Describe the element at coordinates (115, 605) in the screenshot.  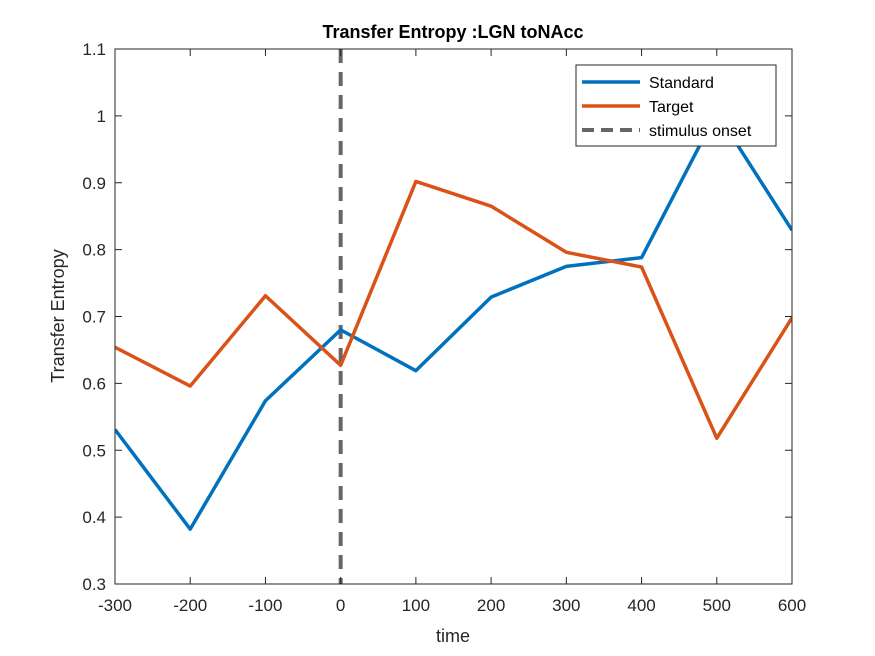
I see `x-tick-label: -300` at that location.